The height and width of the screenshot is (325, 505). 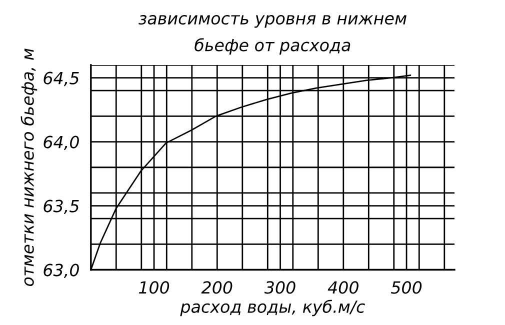 I want to click on x-tick-label: 400, so click(x=343, y=287).